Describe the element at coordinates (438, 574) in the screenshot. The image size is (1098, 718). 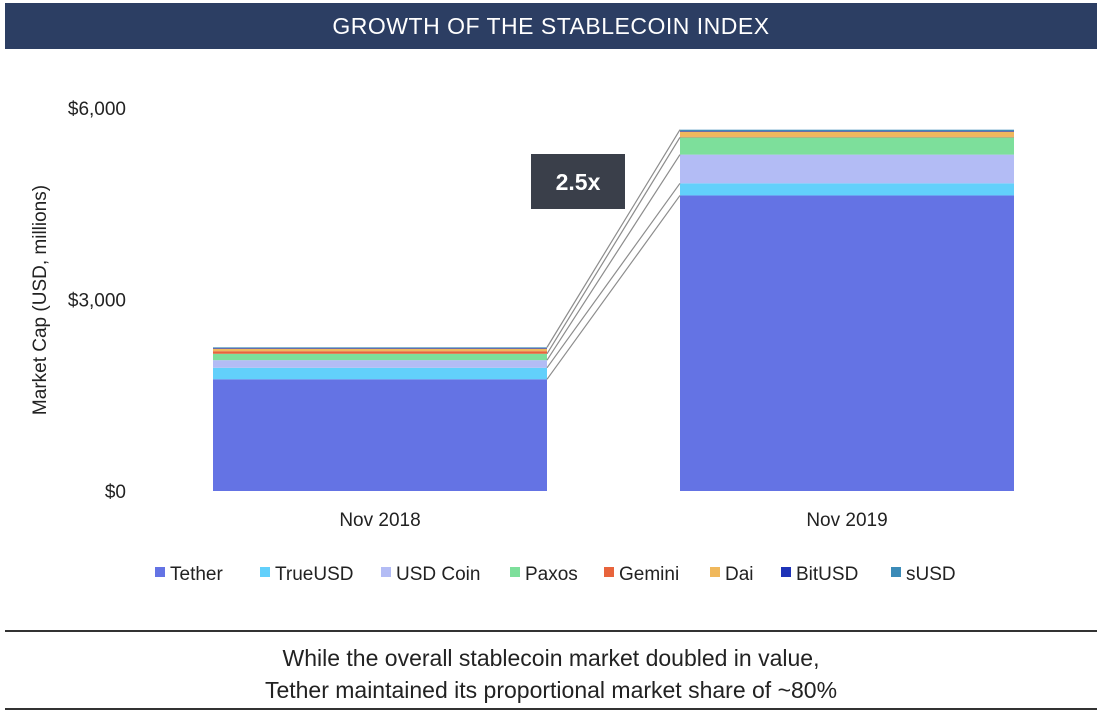
I see `legend-label: USD Coin` at that location.